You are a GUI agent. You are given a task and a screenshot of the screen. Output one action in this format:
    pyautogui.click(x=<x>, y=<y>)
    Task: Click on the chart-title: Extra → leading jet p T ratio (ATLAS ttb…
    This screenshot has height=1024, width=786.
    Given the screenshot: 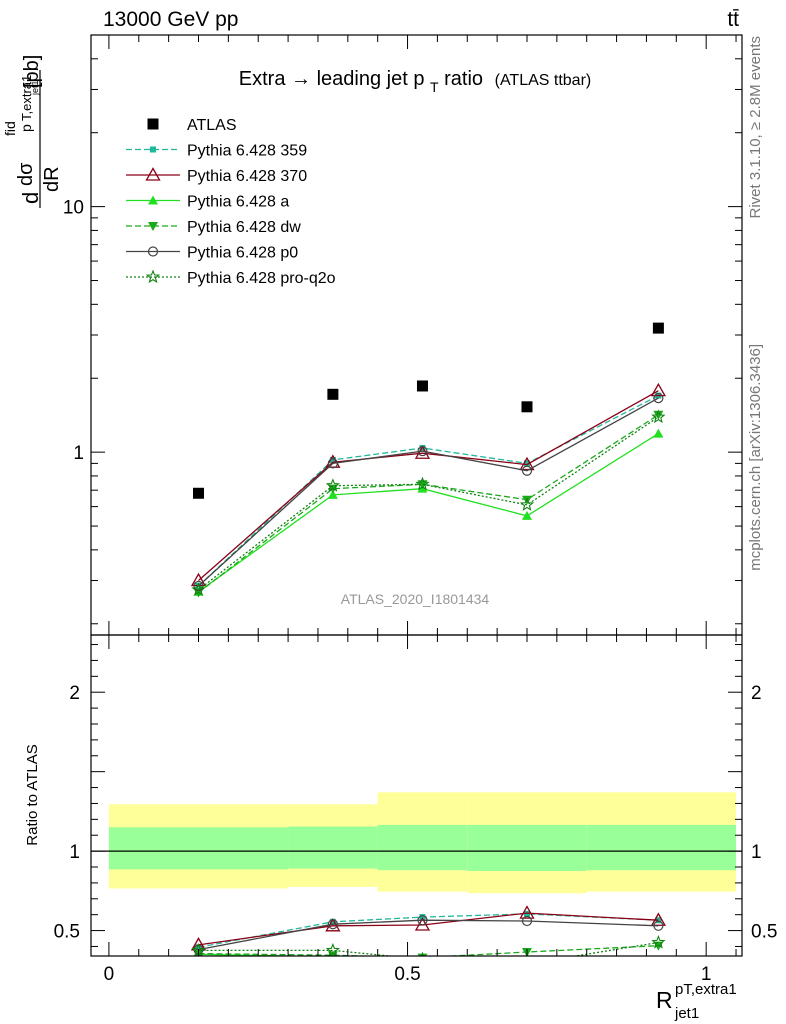 What is the action you would take?
    pyautogui.click(x=415, y=82)
    